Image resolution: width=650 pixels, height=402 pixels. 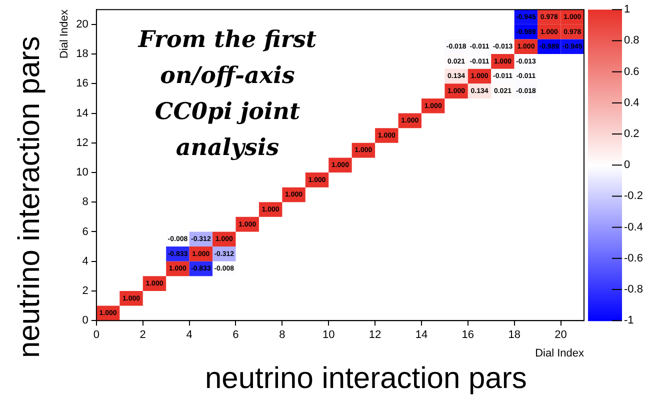 What do you see at coordinates (375, 335) in the screenshot?
I see `x-tick-label: 12` at bounding box center [375, 335].